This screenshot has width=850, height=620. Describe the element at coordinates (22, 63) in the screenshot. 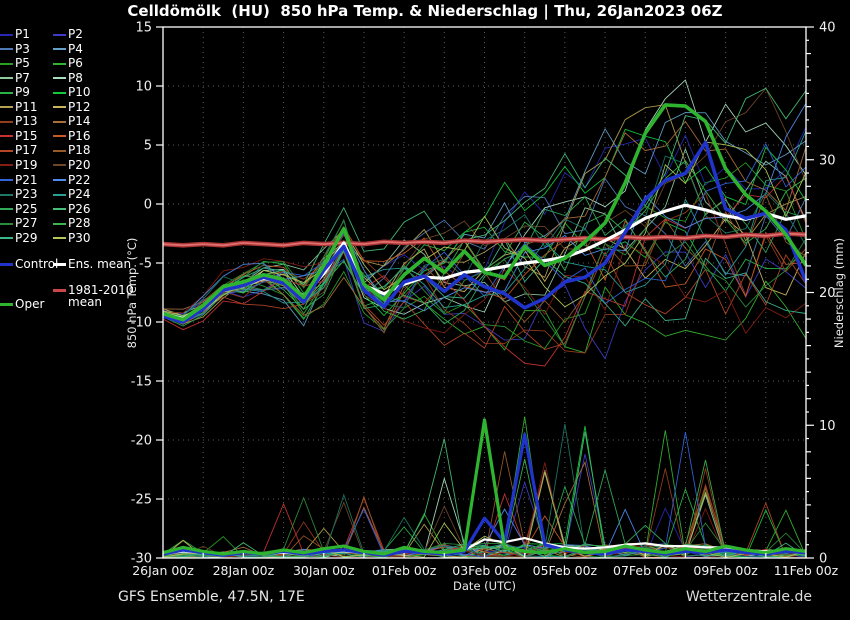

I see `legend-member-label: P5` at that location.